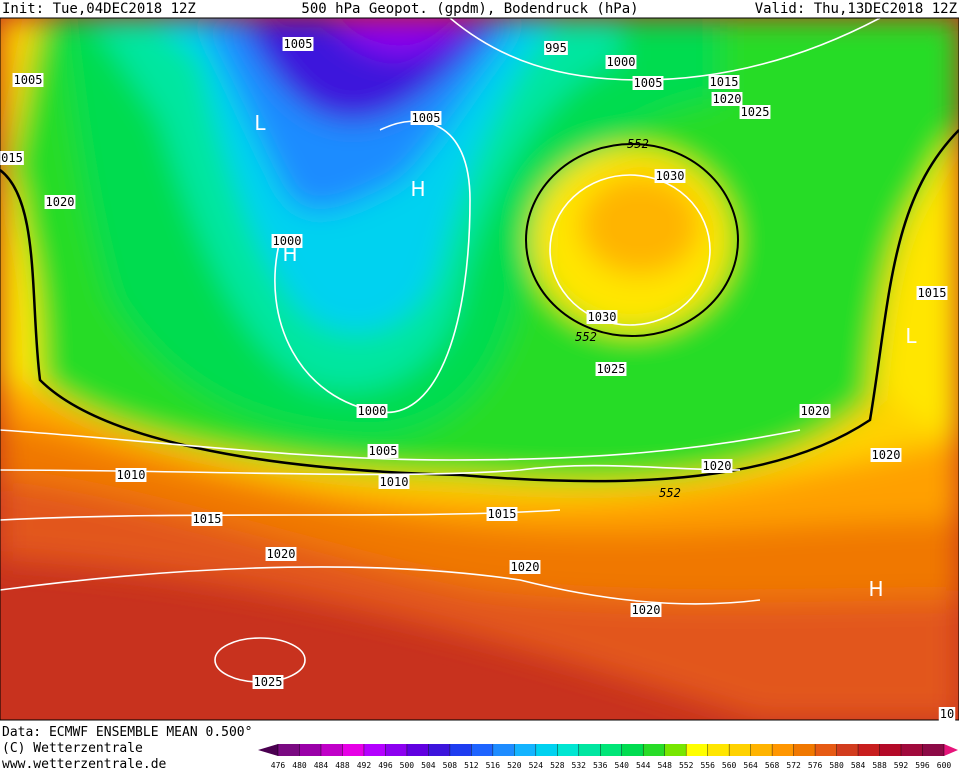  I want to click on colorbar-tick-label: 500, so click(407, 765).